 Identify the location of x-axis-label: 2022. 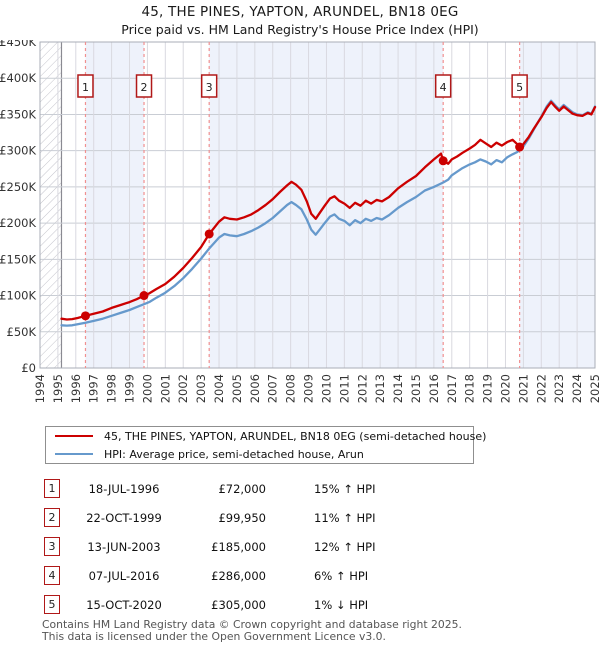
(541, 388).